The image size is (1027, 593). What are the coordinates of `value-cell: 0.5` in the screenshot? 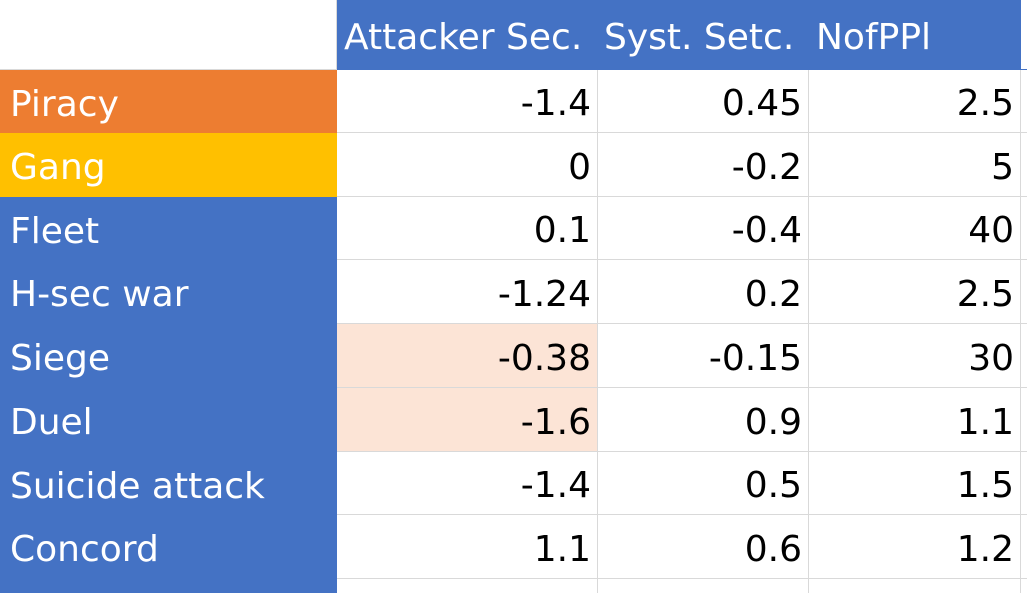 It's located at (703, 483).